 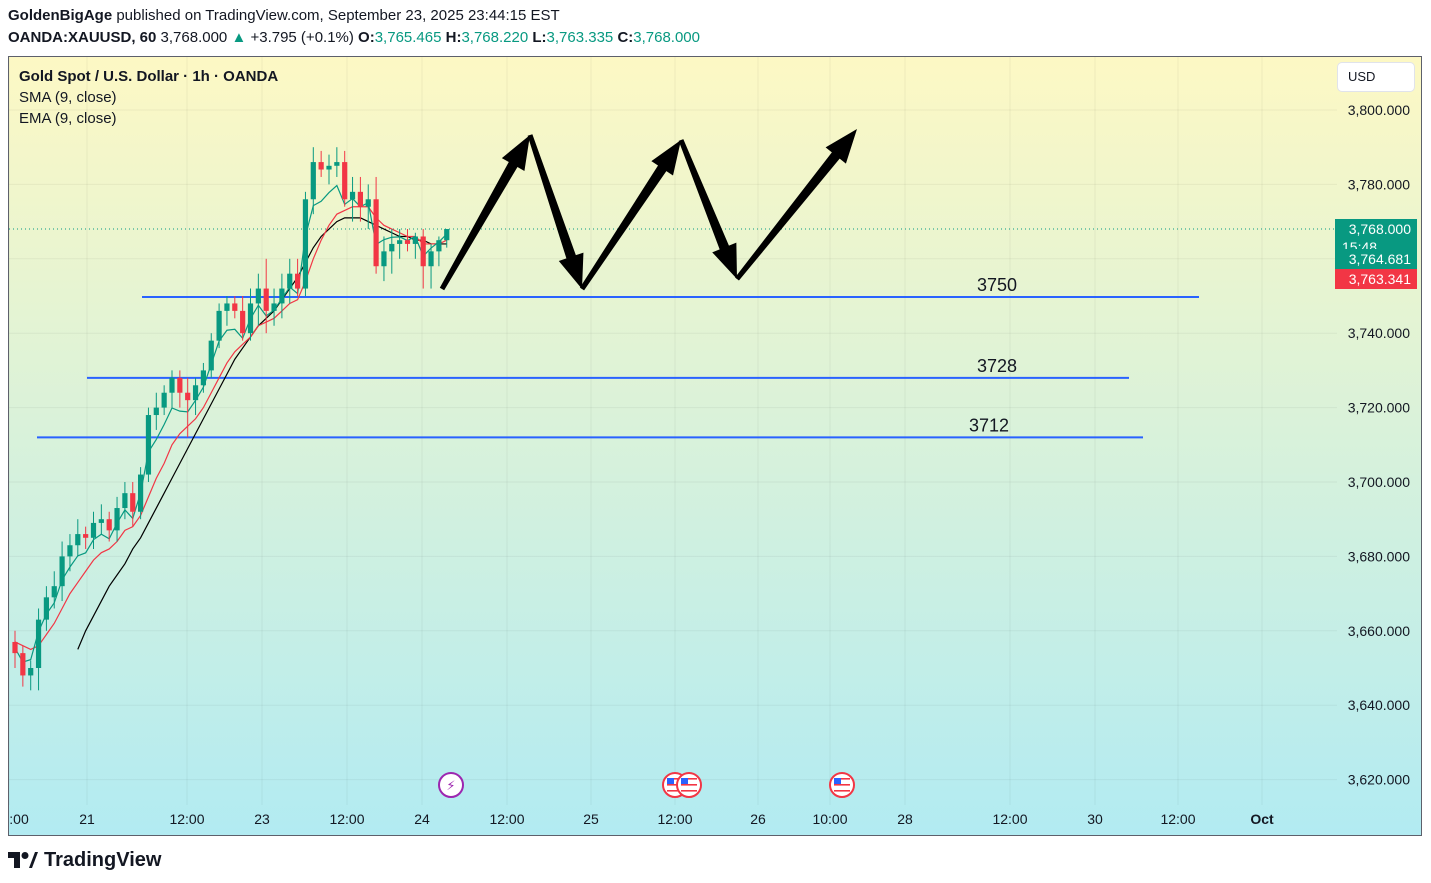 I want to click on x-tick-label: 12:00, so click(x=1177, y=819).